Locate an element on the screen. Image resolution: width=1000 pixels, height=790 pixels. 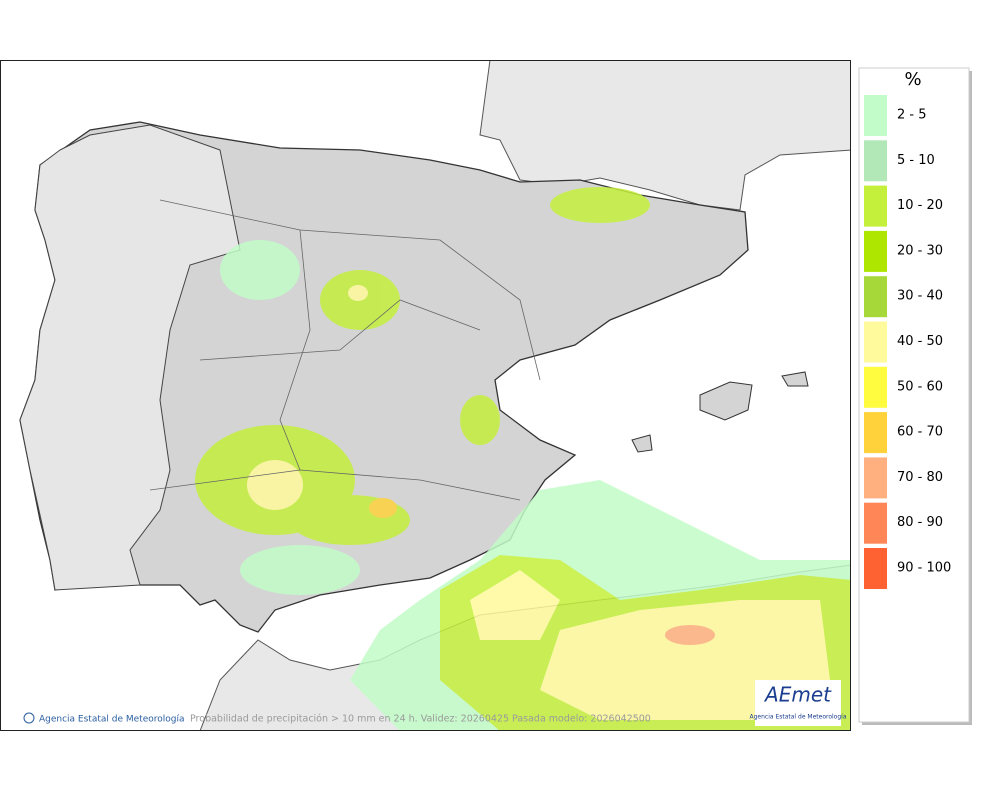
legend-title: % is located at coordinates (912, 79).